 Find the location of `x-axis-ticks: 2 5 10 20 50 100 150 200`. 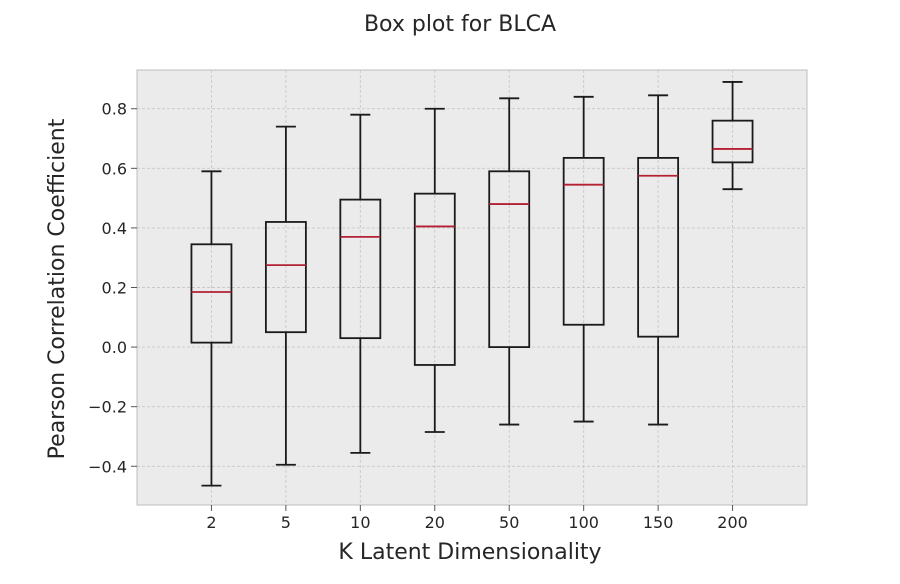

x-axis-ticks: 2 5 10 20 50 100 150 200 is located at coordinates (477, 518).